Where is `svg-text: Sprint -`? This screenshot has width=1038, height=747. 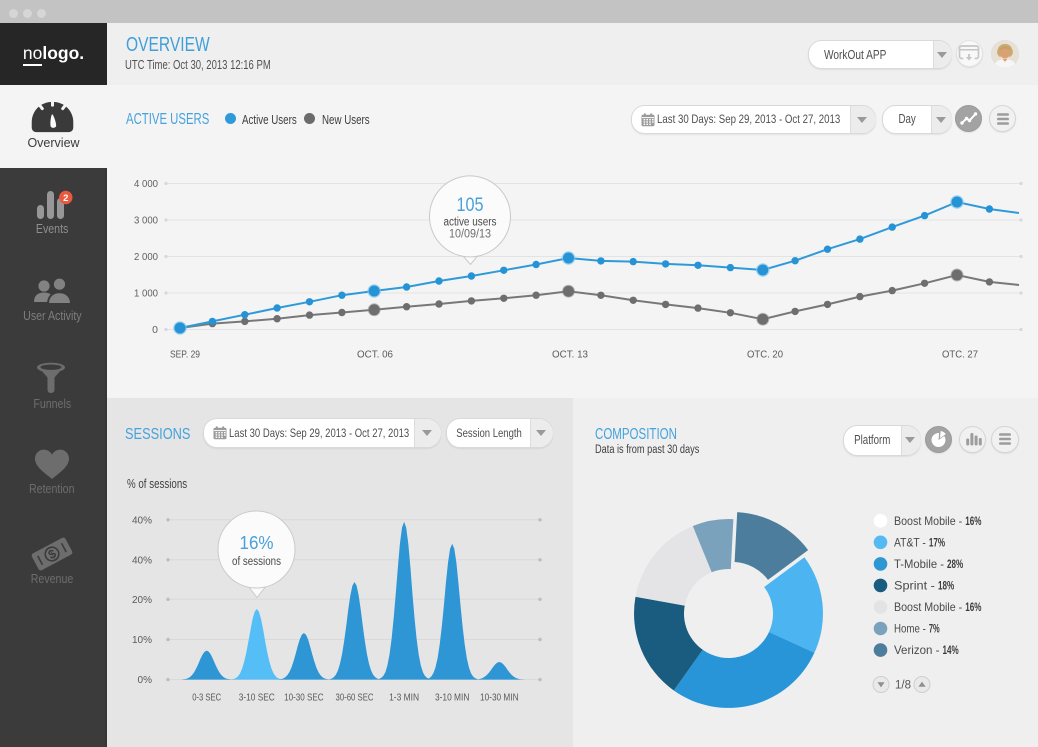 svg-text: Sprint - is located at coordinates (914, 585).